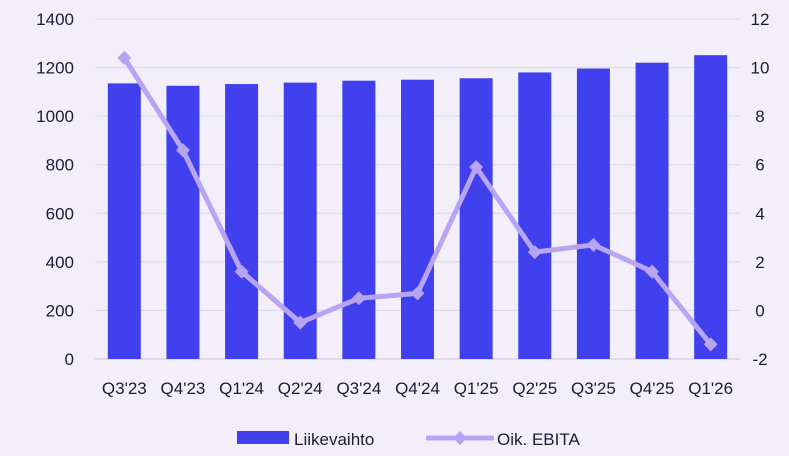 Image resolution: width=789 pixels, height=456 pixels. Describe the element at coordinates (417, 388) in the screenshot. I see `x-tick-label: Q4'24` at that location.